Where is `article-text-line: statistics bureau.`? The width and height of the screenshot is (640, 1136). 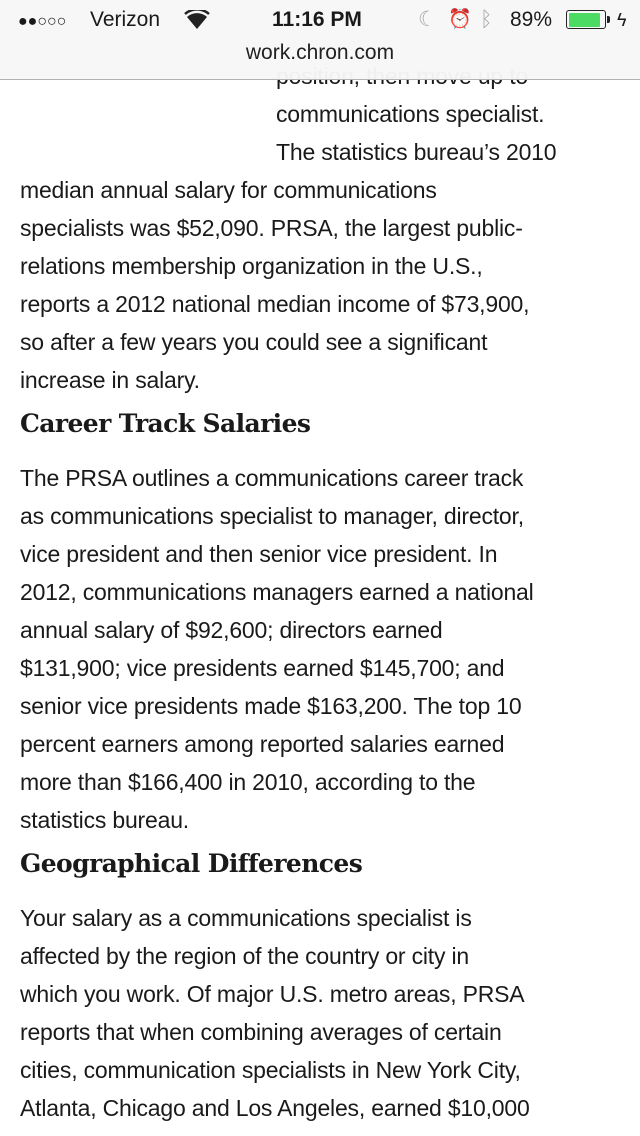
article-text-line: statistics bureau. is located at coordinates (104, 820).